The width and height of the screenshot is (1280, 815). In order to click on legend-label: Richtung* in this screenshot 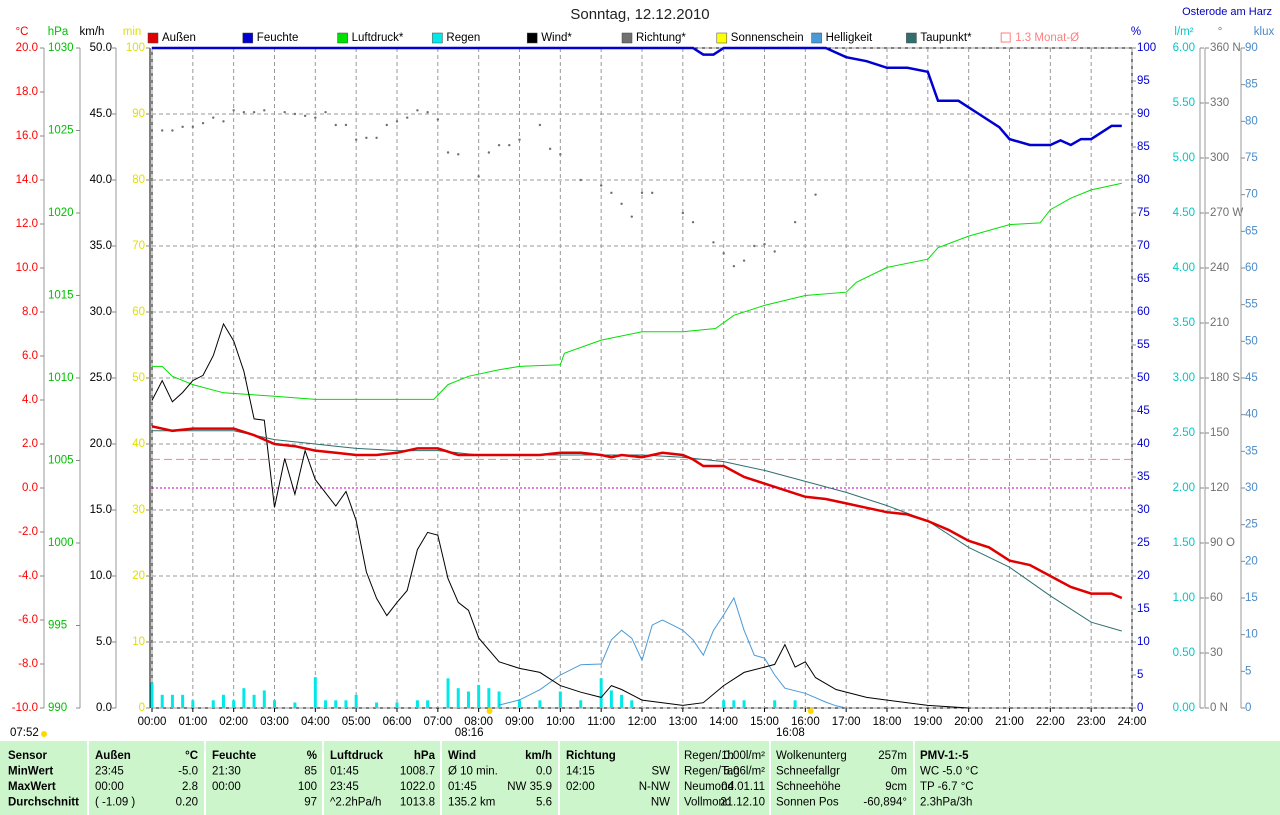, I will do `click(661, 38)`.